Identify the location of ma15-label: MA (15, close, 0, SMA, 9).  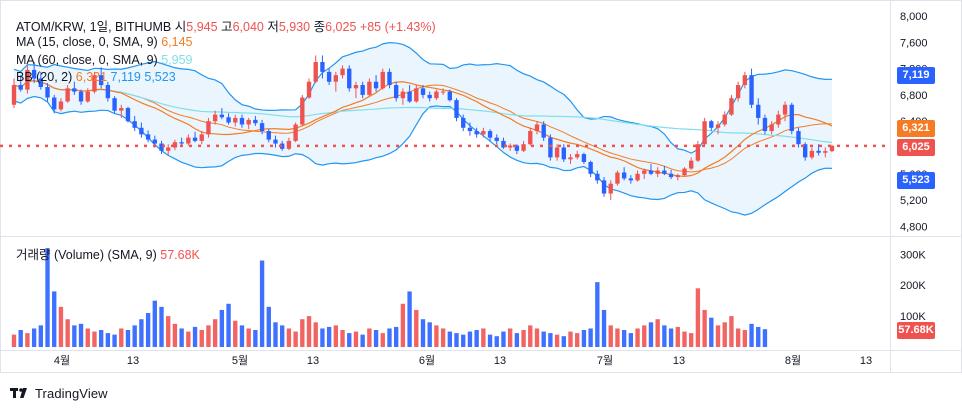
(87, 42).